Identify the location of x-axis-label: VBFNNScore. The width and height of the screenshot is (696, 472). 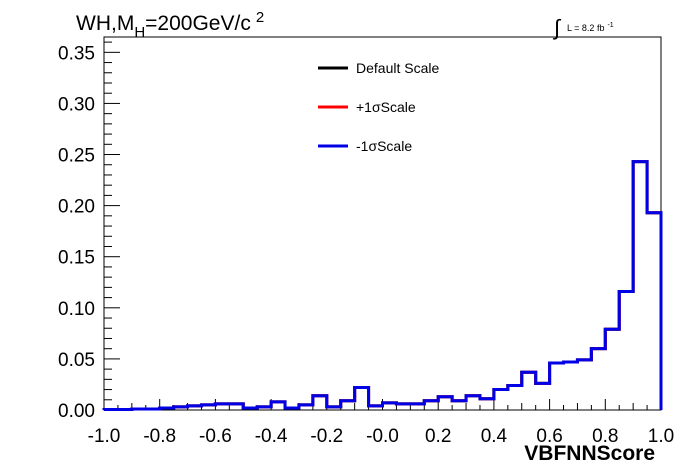
(589, 453).